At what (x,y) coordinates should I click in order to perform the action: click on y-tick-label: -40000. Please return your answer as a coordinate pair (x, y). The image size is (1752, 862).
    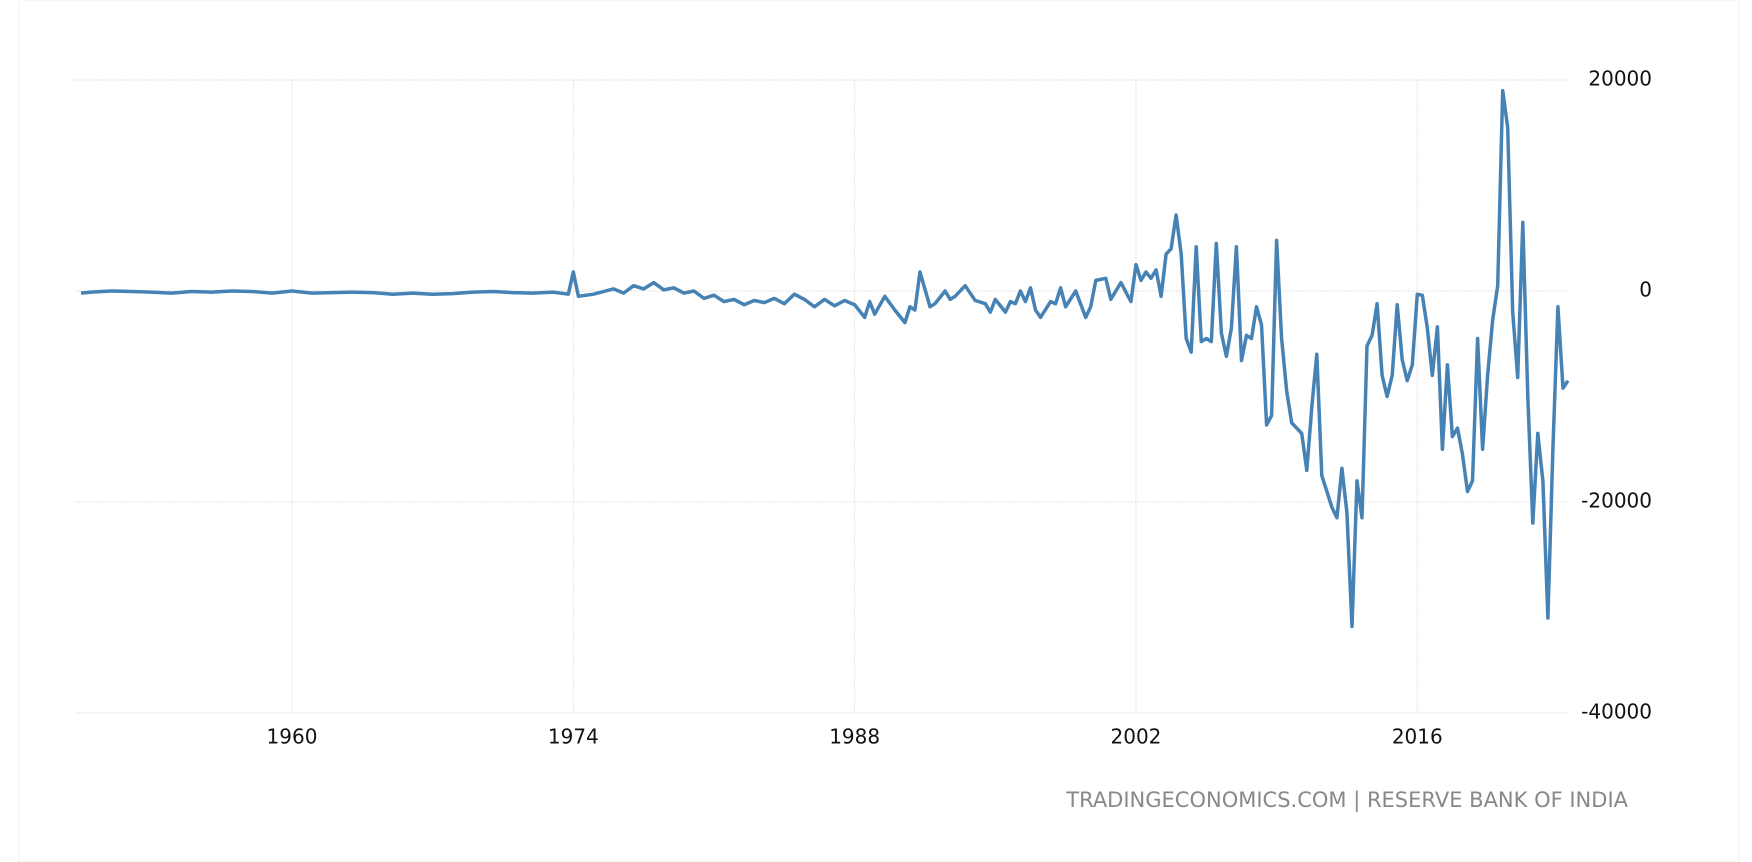
    Looking at the image, I should click on (1616, 712).